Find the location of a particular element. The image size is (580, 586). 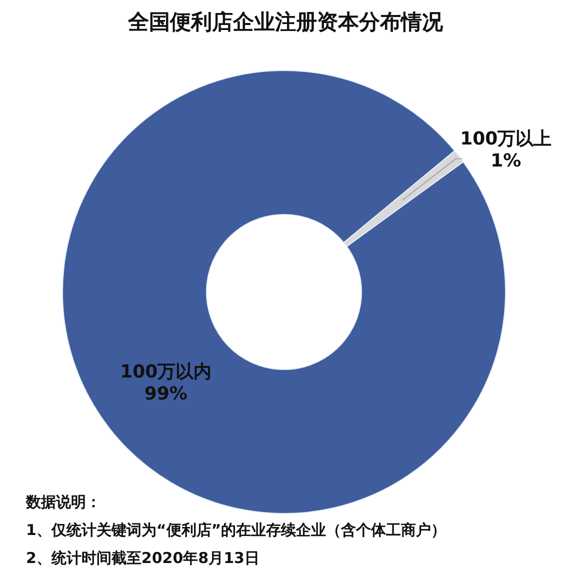

slice-label: 100万以内 is located at coordinates (166, 371).